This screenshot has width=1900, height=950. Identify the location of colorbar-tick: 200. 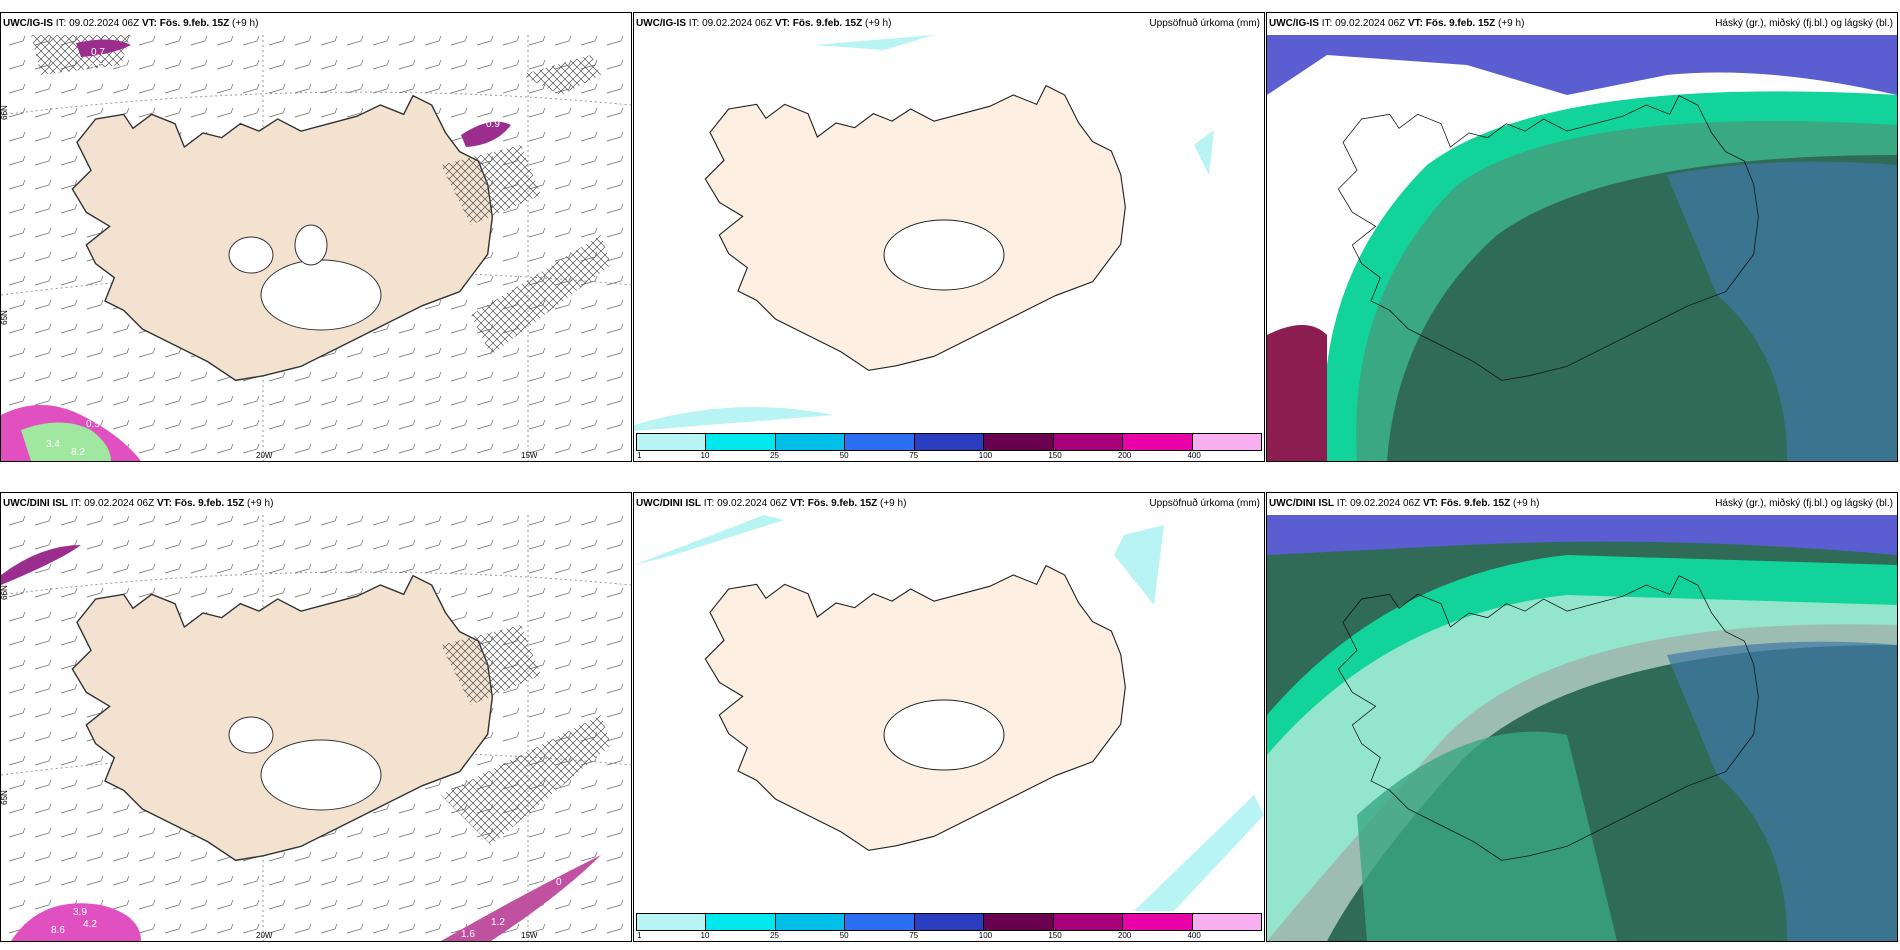
(1124, 455).